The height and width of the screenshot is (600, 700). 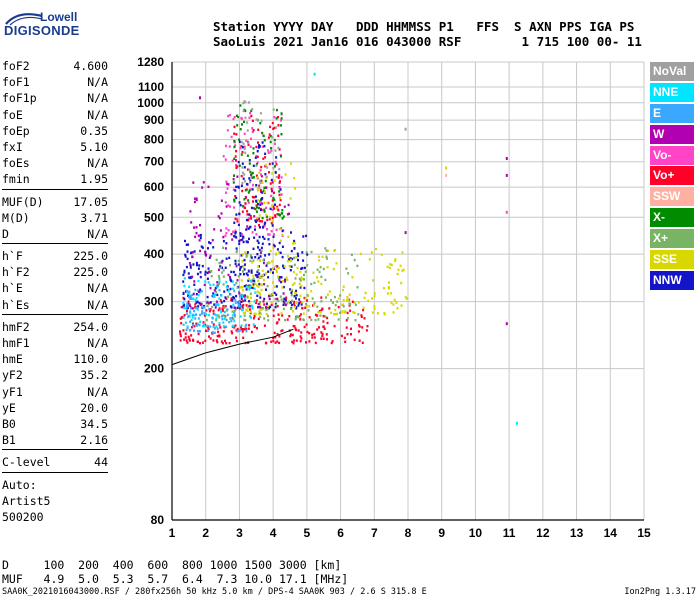 I want to click on param-row: foEs N/A, so click(x=55, y=163).